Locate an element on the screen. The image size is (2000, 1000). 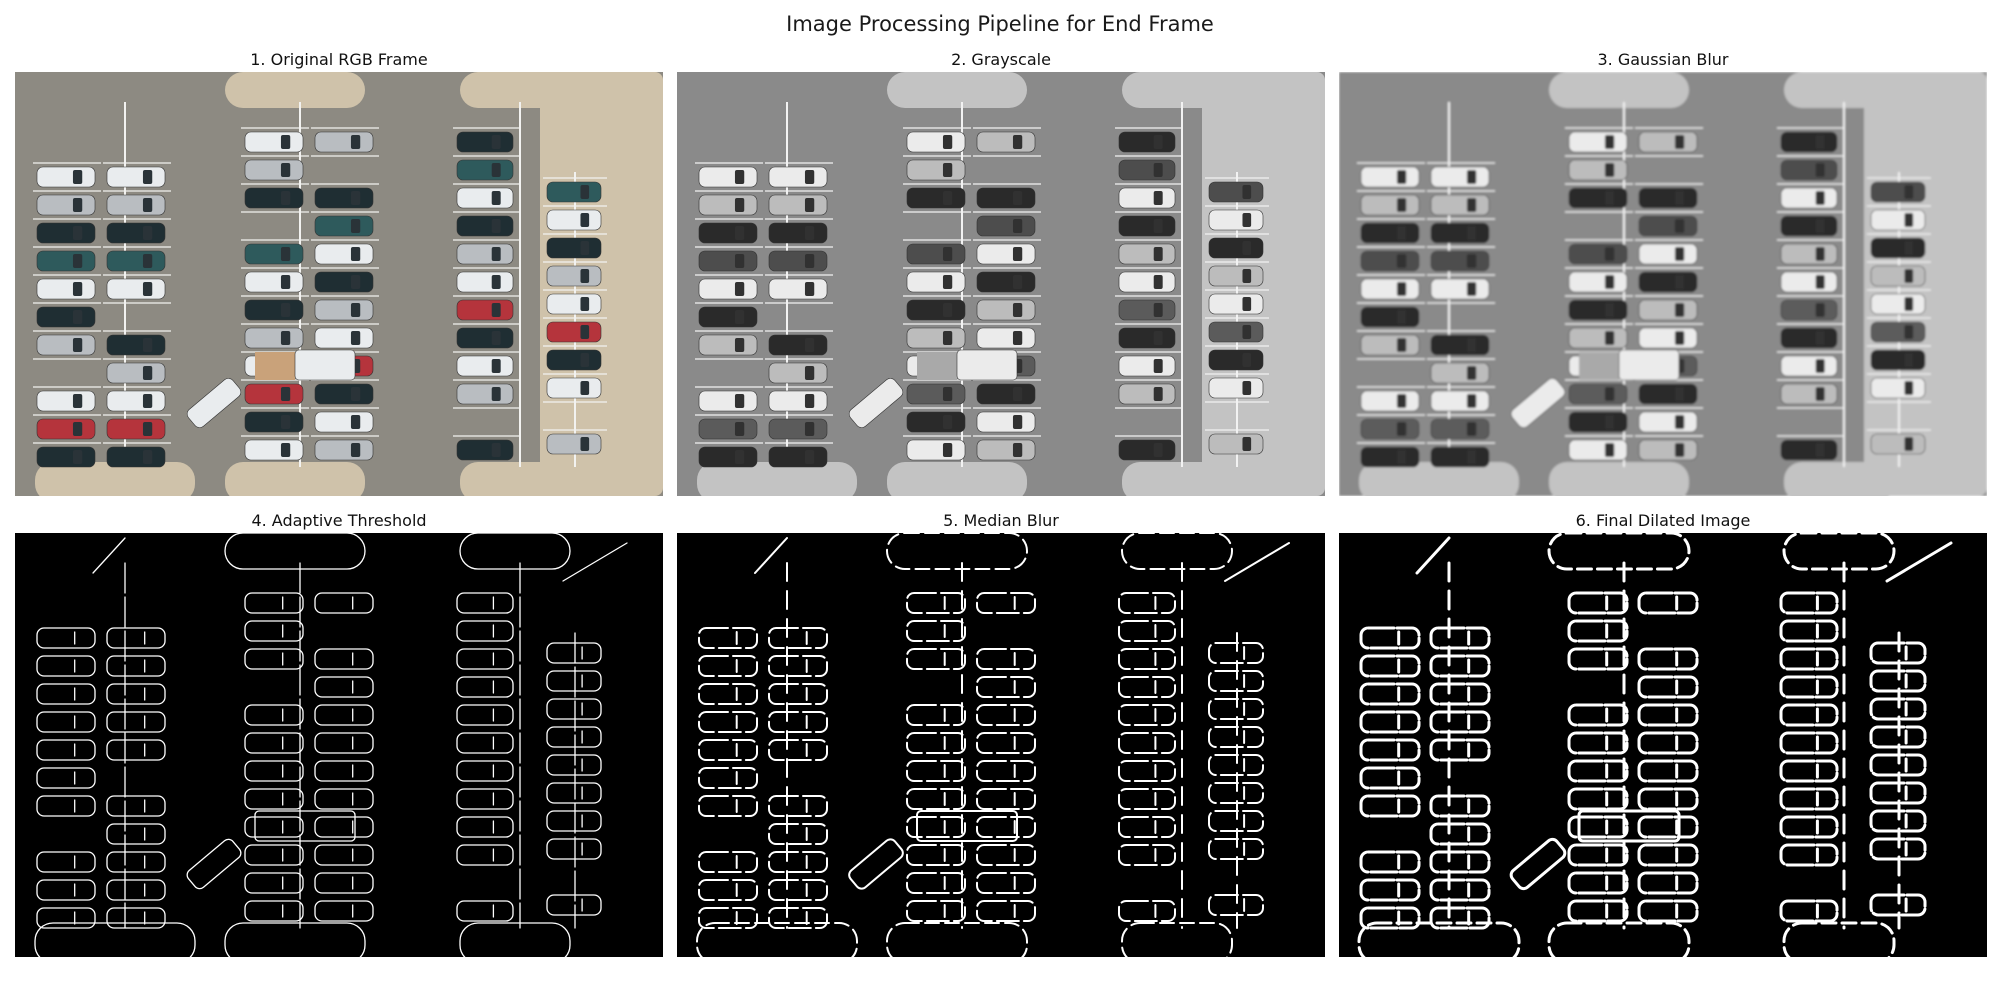
moving-car is located at coordinates (876, 403).